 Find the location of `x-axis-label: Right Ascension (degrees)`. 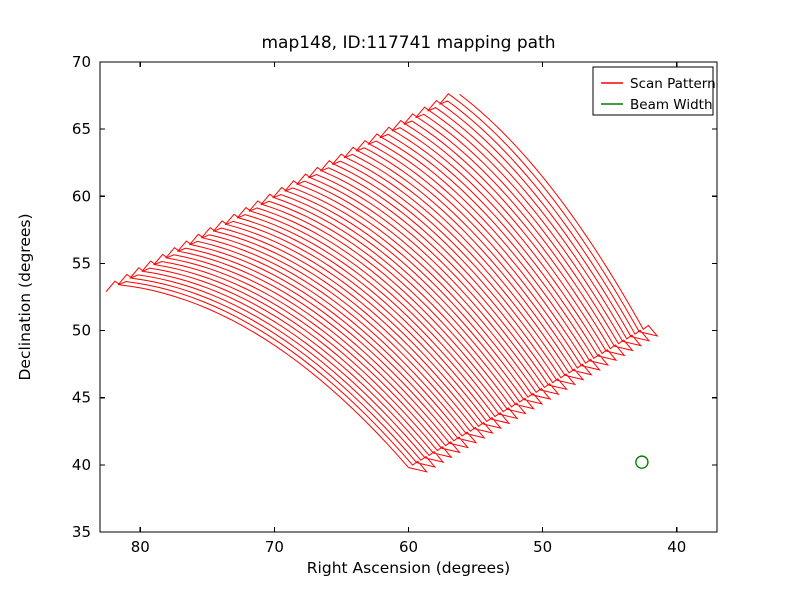

x-axis-label: Right Ascension (degrees) is located at coordinates (408, 568).